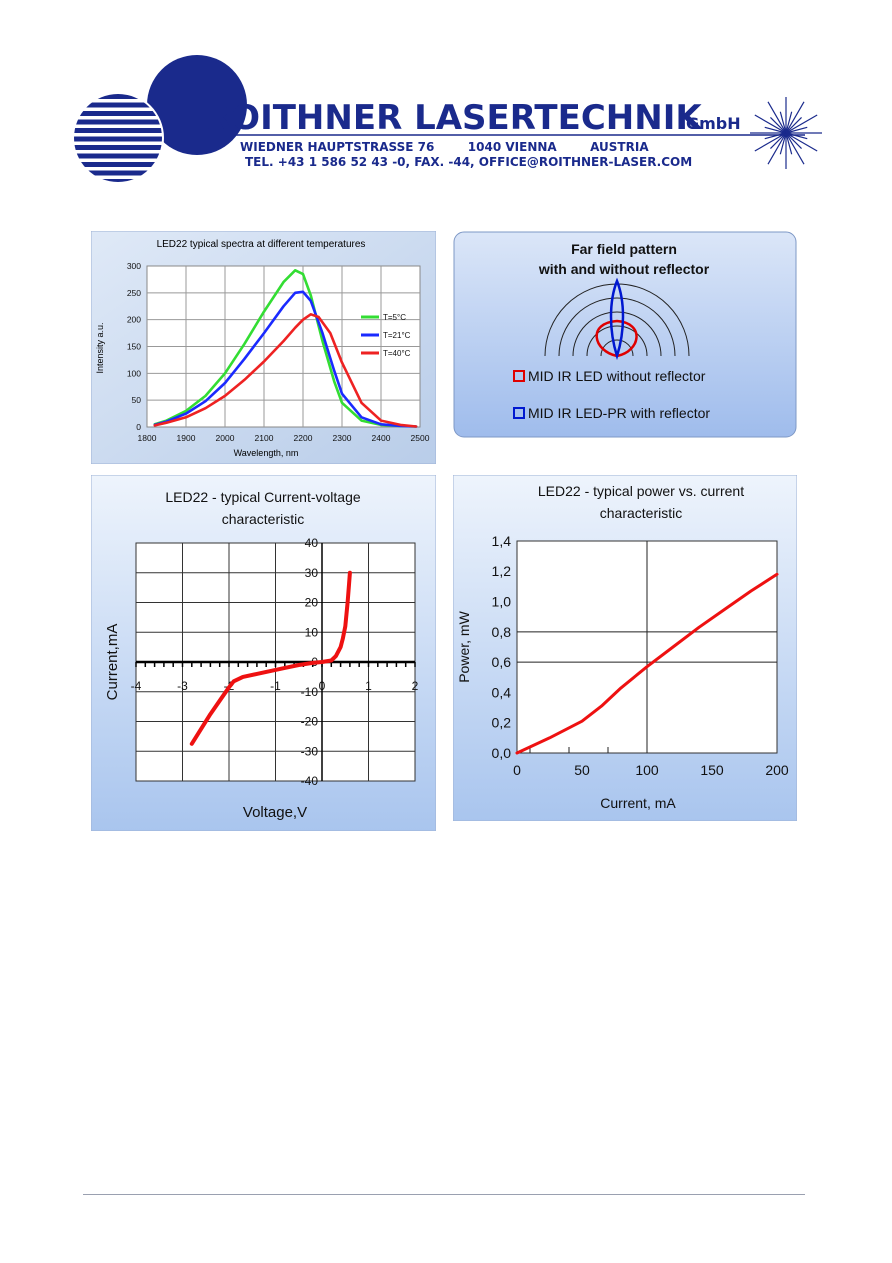  What do you see at coordinates (310, 692) in the screenshot?
I see `y-tick-label: -10` at bounding box center [310, 692].